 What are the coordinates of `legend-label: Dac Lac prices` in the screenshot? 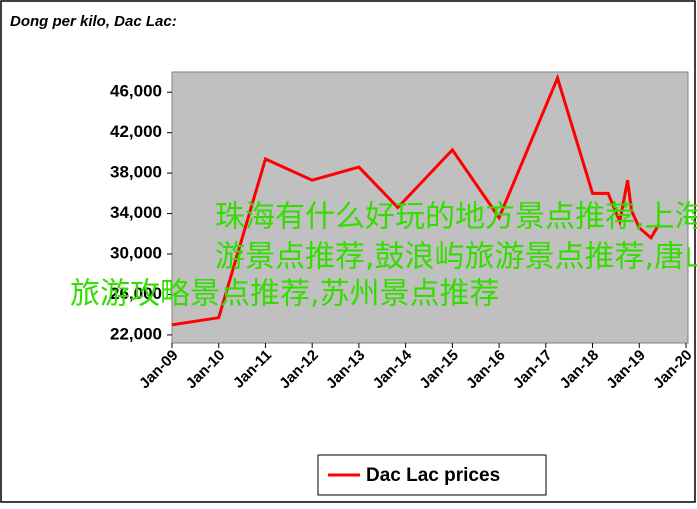 It's located at (433, 475).